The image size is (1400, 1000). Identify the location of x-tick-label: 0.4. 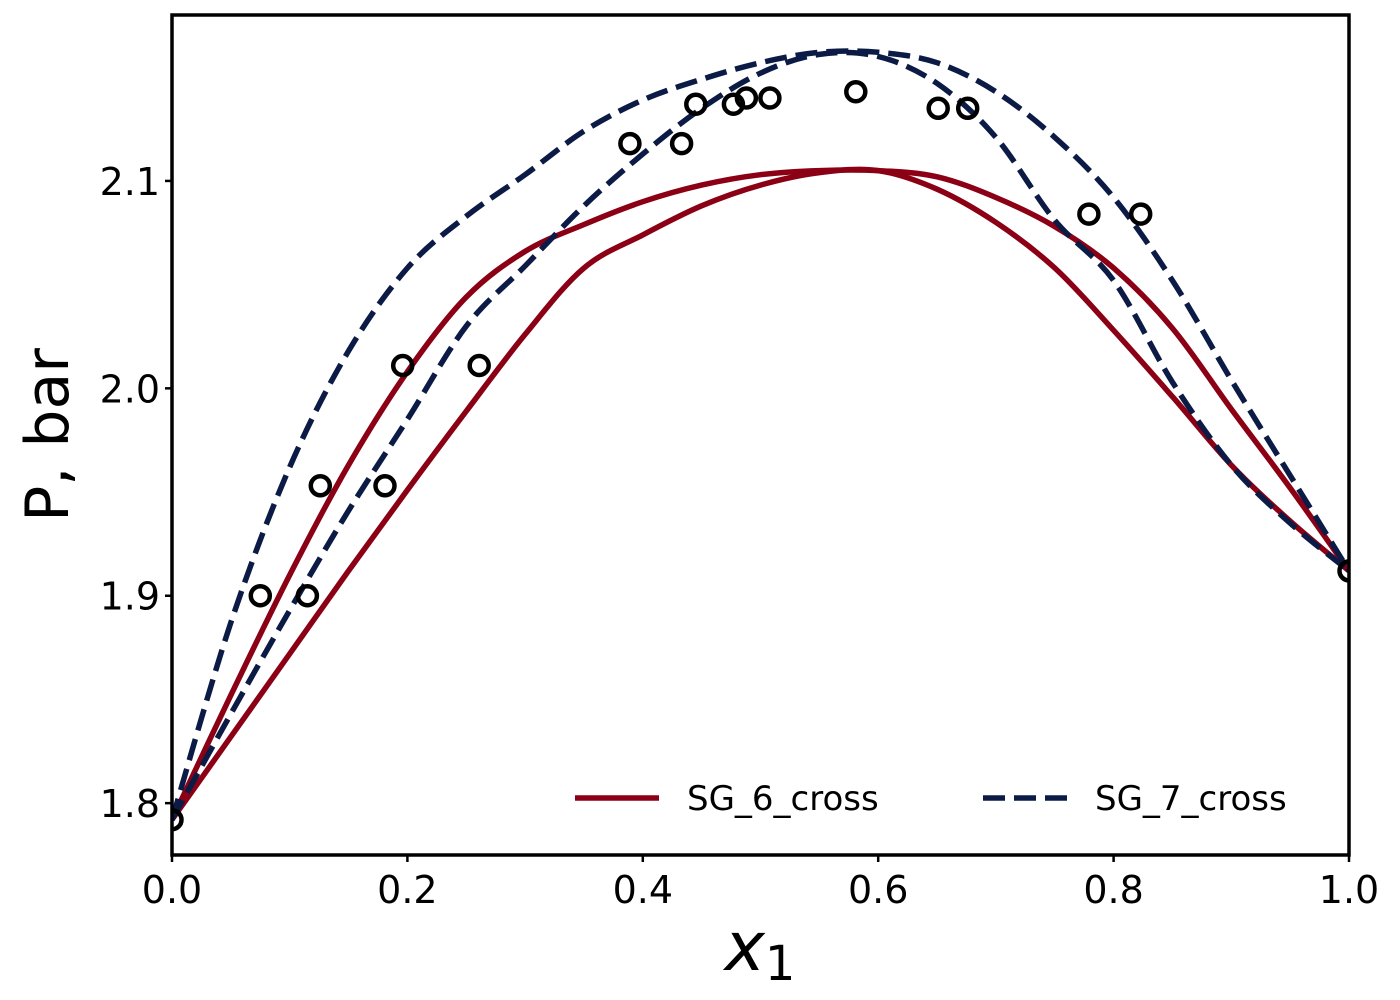
(643, 890).